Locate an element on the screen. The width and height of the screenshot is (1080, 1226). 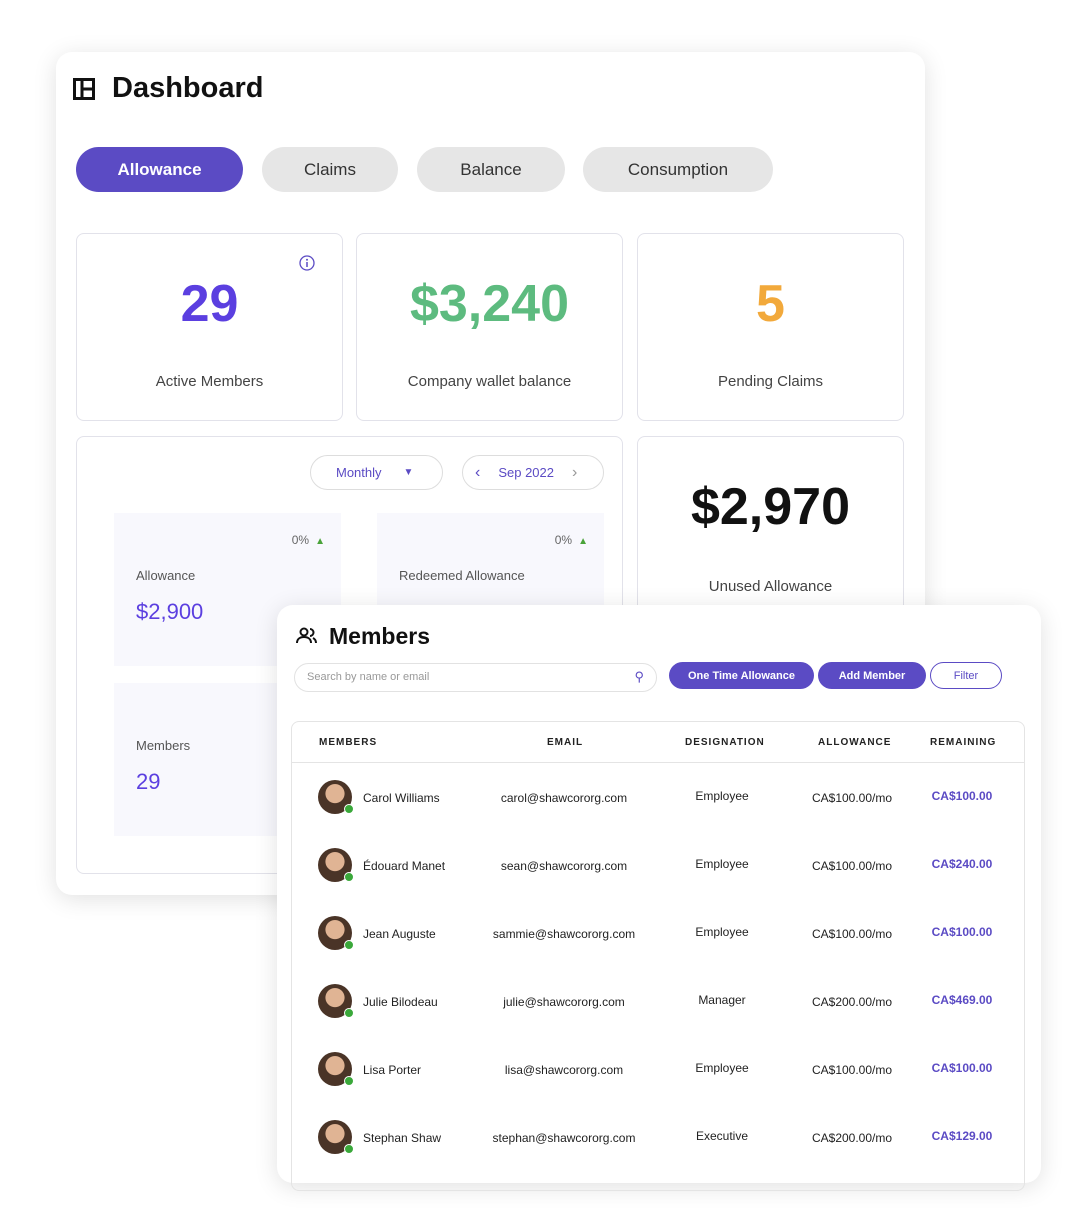
member-designation: Executive is located at coordinates (722, 1136).